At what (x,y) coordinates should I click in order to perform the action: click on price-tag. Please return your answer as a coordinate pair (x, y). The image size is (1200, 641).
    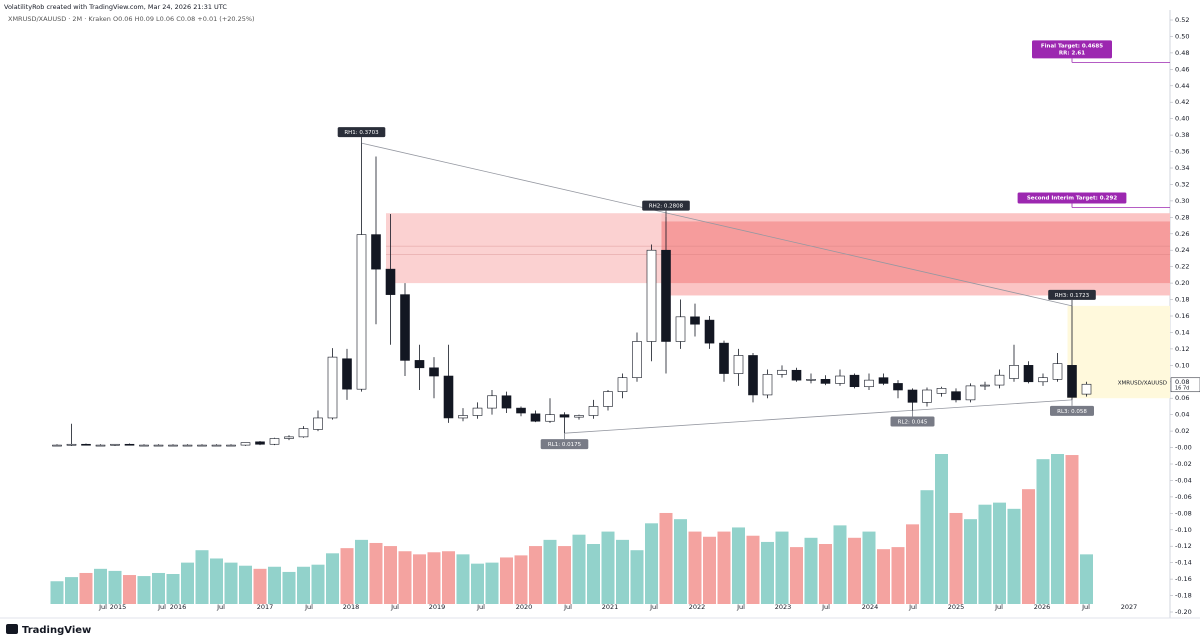
    Looking at the image, I should click on (1185, 385).